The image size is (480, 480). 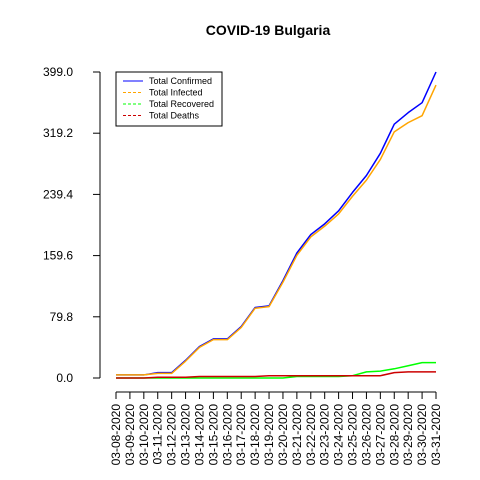 What do you see at coordinates (130, 435) in the screenshot?
I see `x-tick-label: 03-09-2020` at bounding box center [130, 435].